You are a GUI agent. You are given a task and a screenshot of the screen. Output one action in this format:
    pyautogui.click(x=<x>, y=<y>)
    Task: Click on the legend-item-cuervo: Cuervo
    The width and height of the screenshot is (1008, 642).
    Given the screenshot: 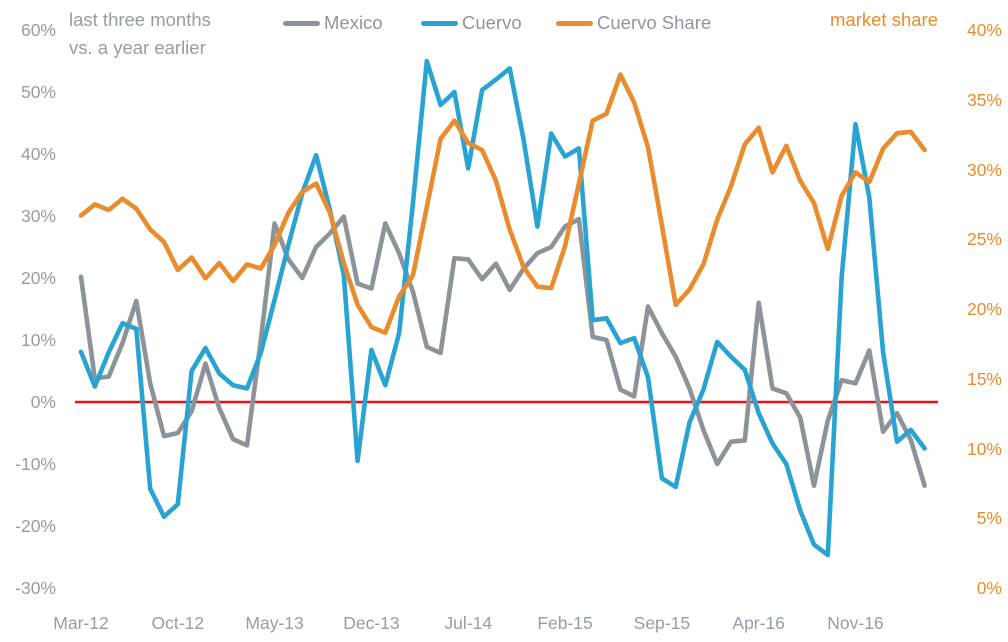 What is the action you would take?
    pyautogui.click(x=471, y=23)
    